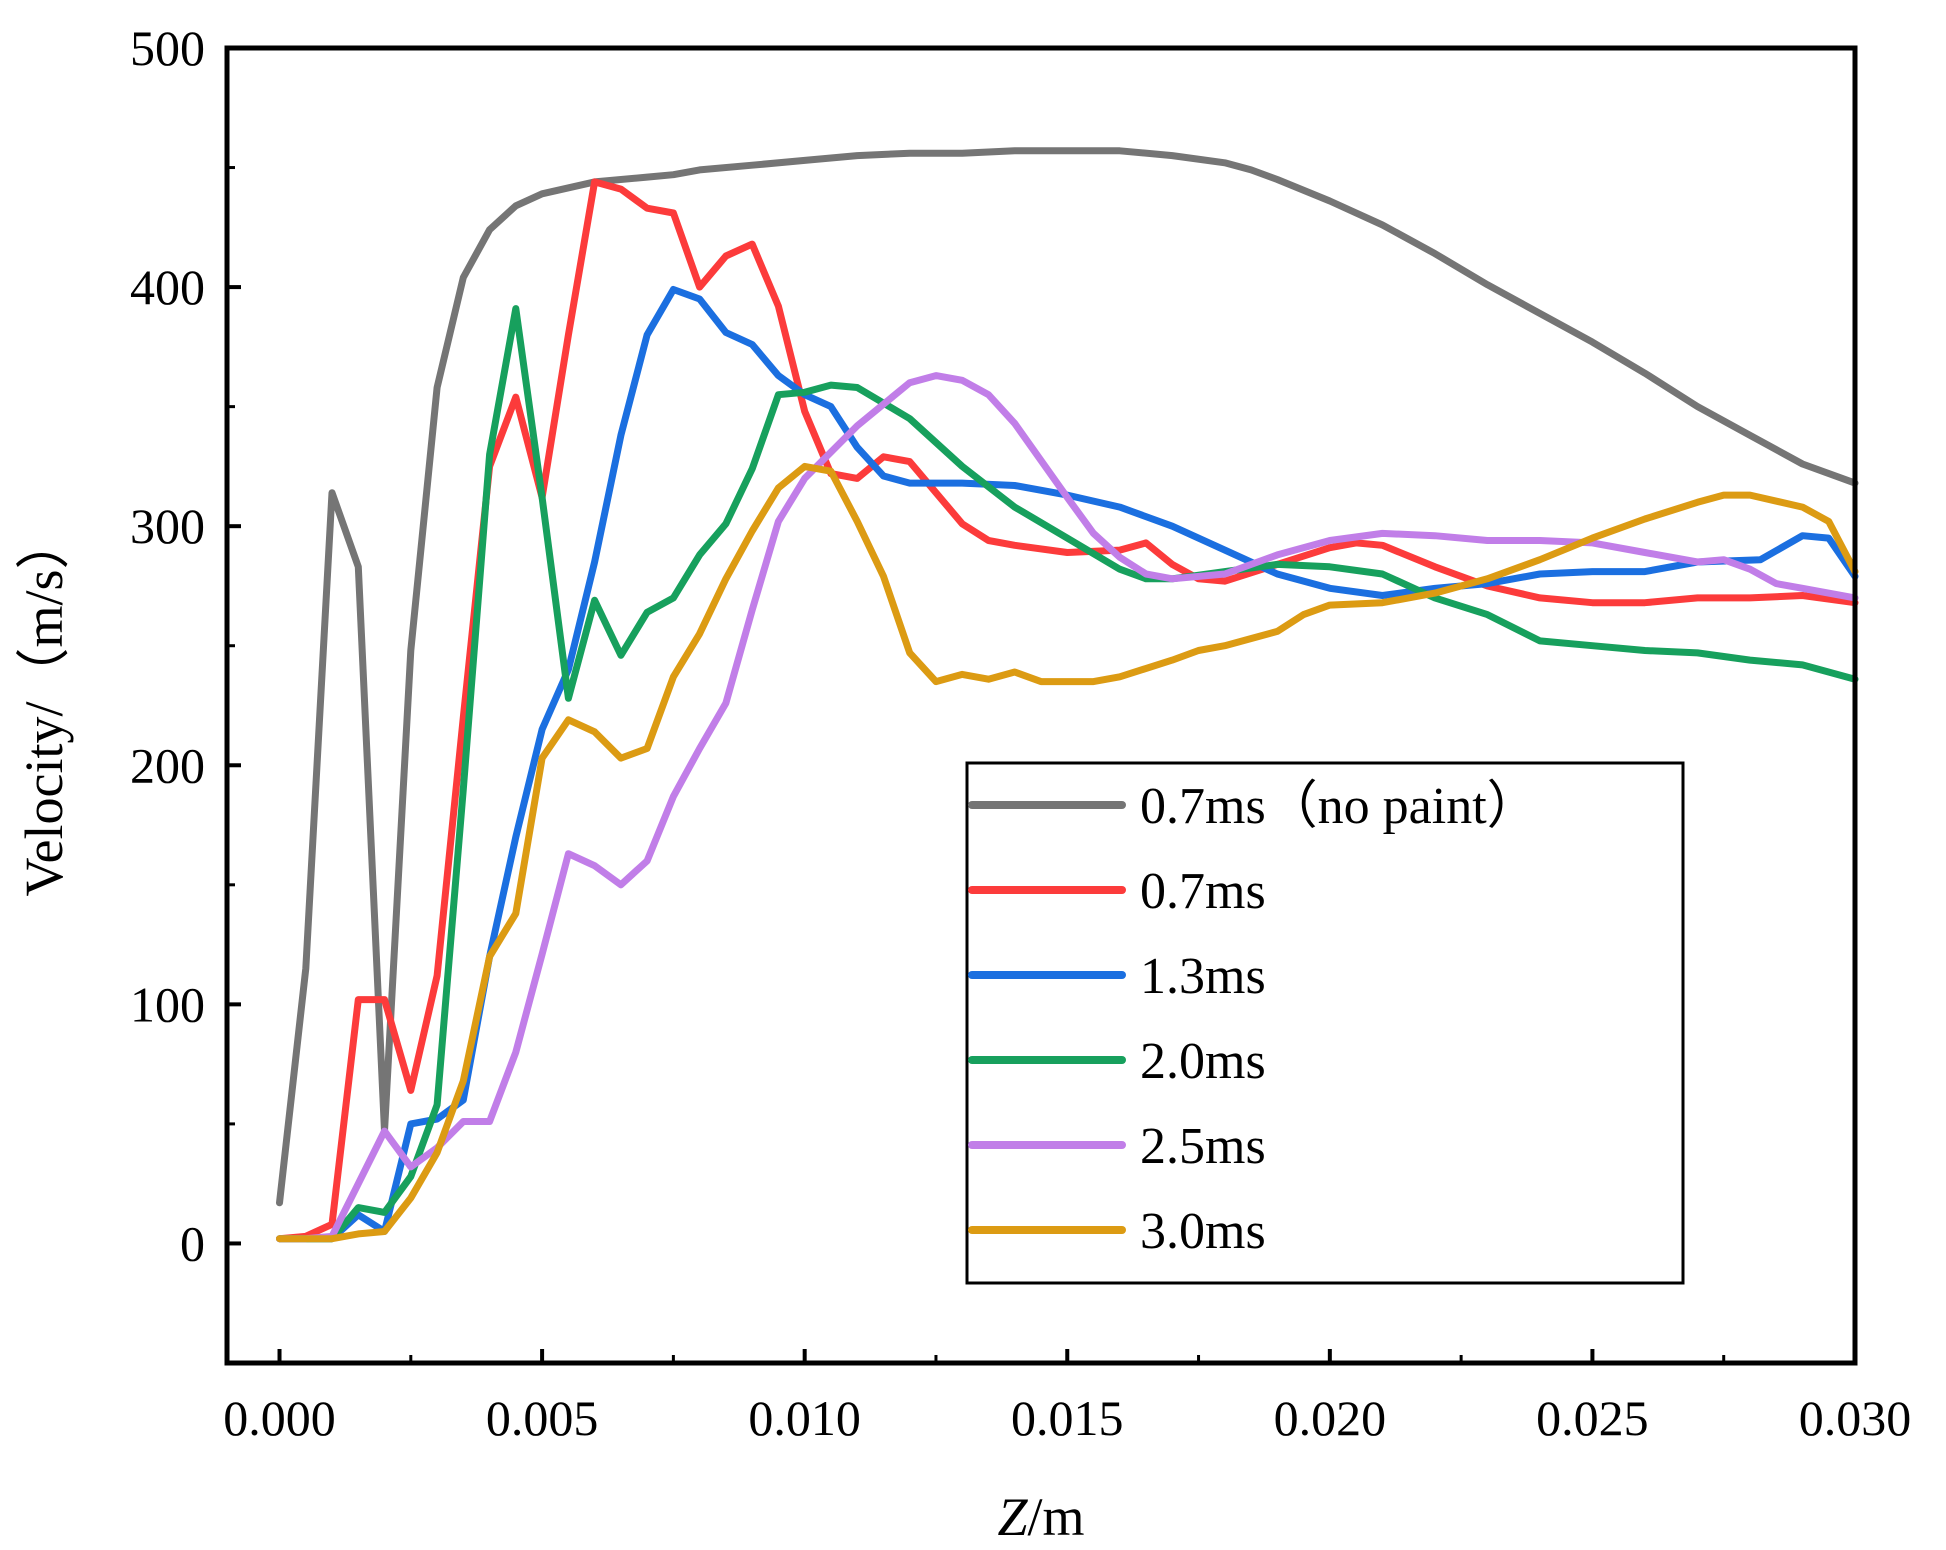 The height and width of the screenshot is (1550, 1946). Describe the element at coordinates (1012, 1517) in the screenshot. I see `x-axis-title-variable: Z` at that location.